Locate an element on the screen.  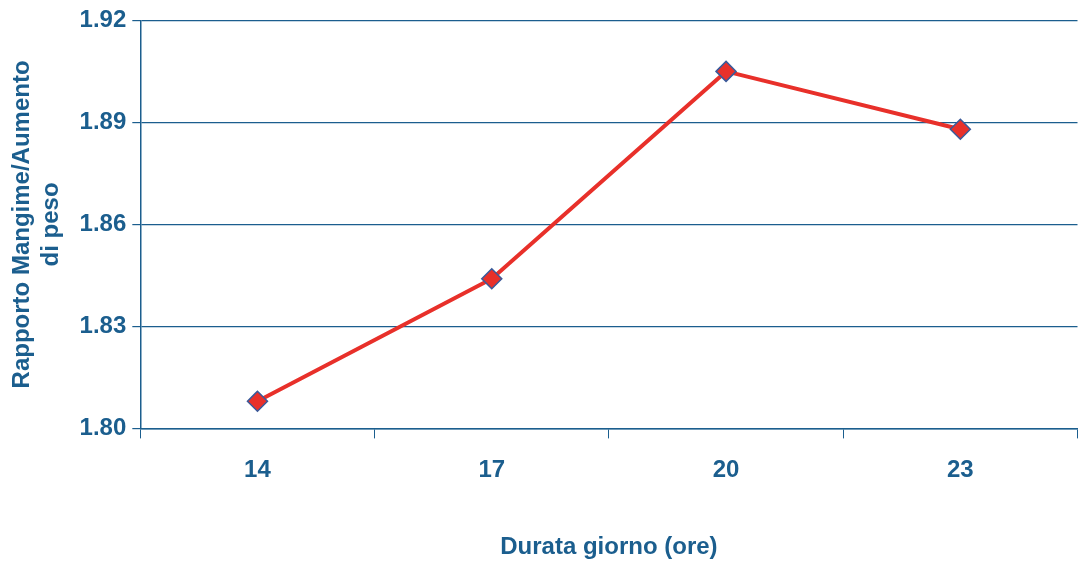
x-tick-label: 20 is located at coordinates (726, 469).